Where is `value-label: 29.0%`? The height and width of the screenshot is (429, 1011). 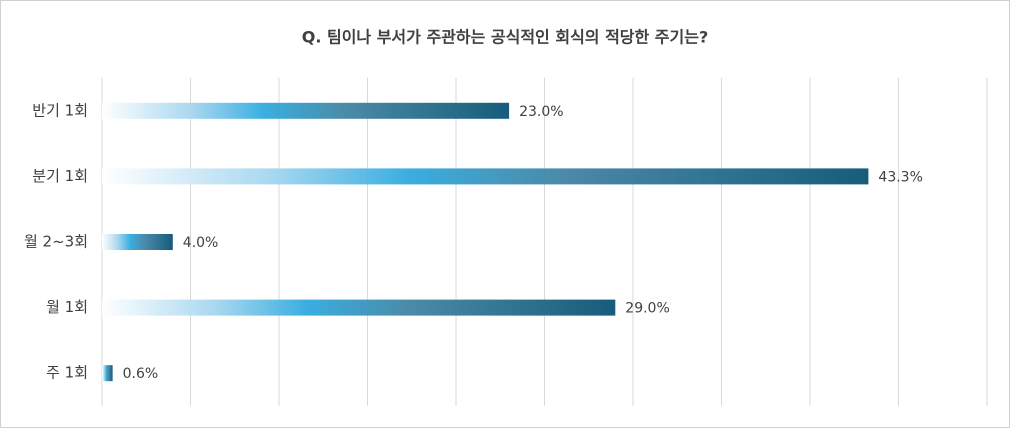
value-label: 29.0% is located at coordinates (647, 309).